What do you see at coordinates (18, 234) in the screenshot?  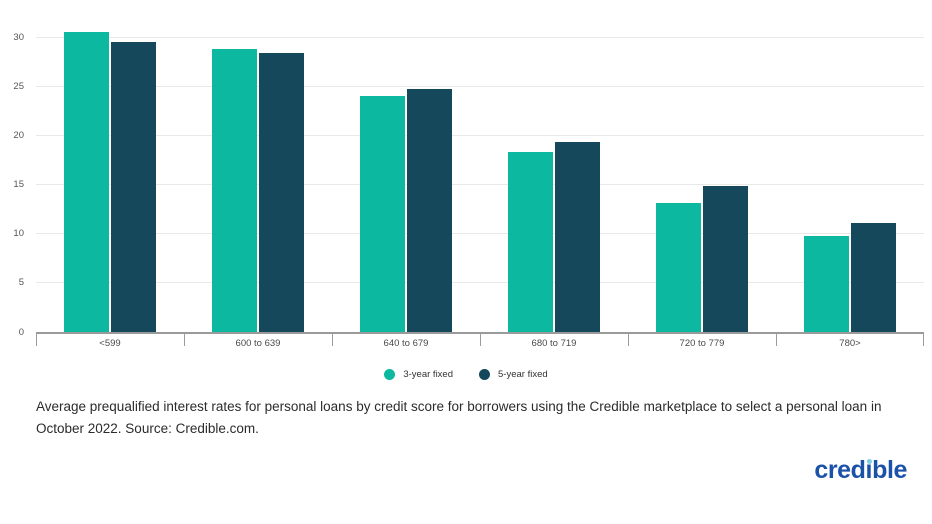 I see `y-axis-label: 10` at bounding box center [18, 234].